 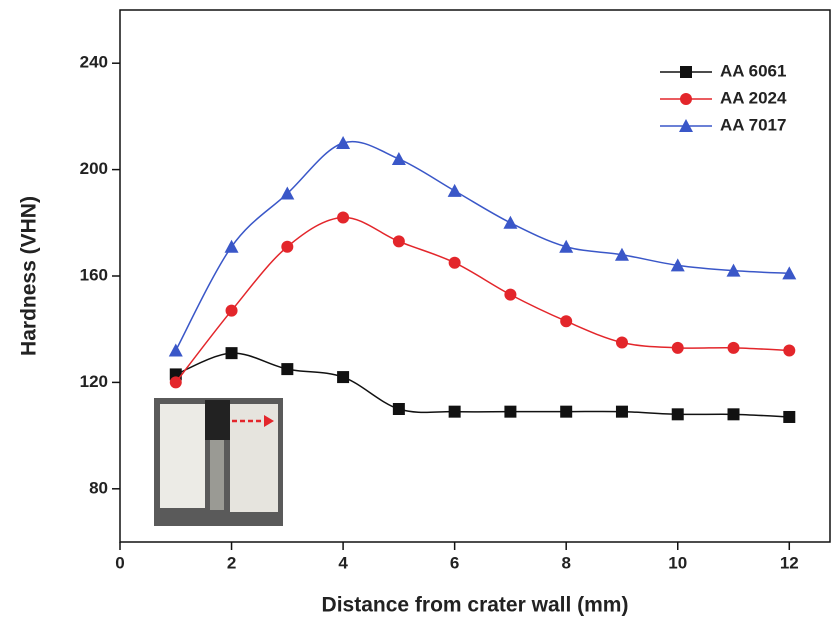 What do you see at coordinates (231, 562) in the screenshot?
I see `x-tick-label: 2` at bounding box center [231, 562].